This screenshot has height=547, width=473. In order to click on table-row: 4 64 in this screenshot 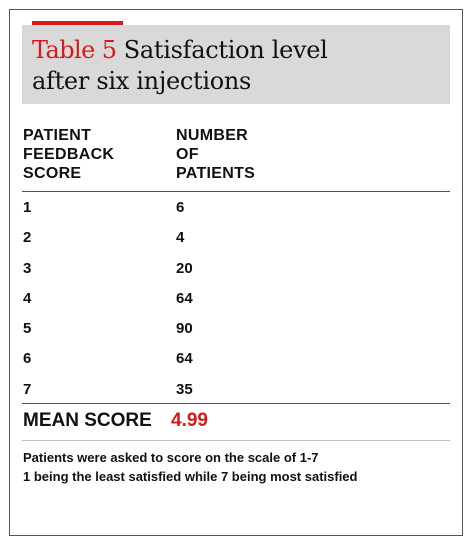, I will do `click(236, 299)`.